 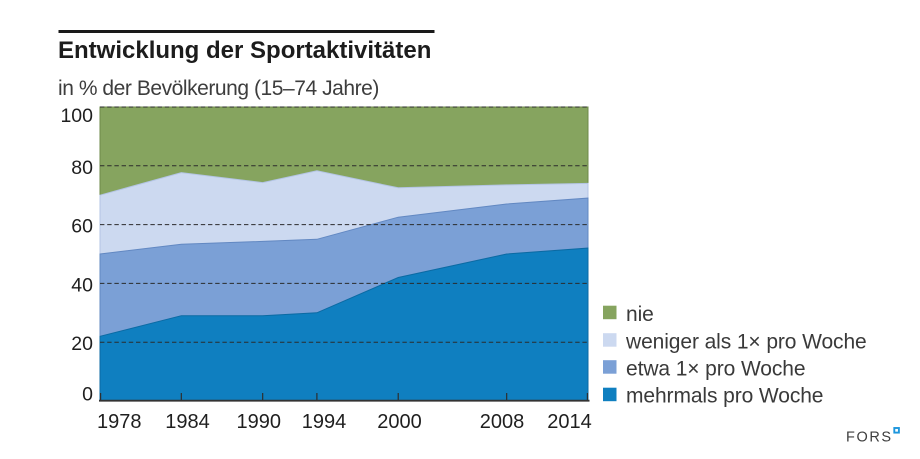 What do you see at coordinates (82, 285) in the screenshot?
I see `svg-text: 40` at bounding box center [82, 285].